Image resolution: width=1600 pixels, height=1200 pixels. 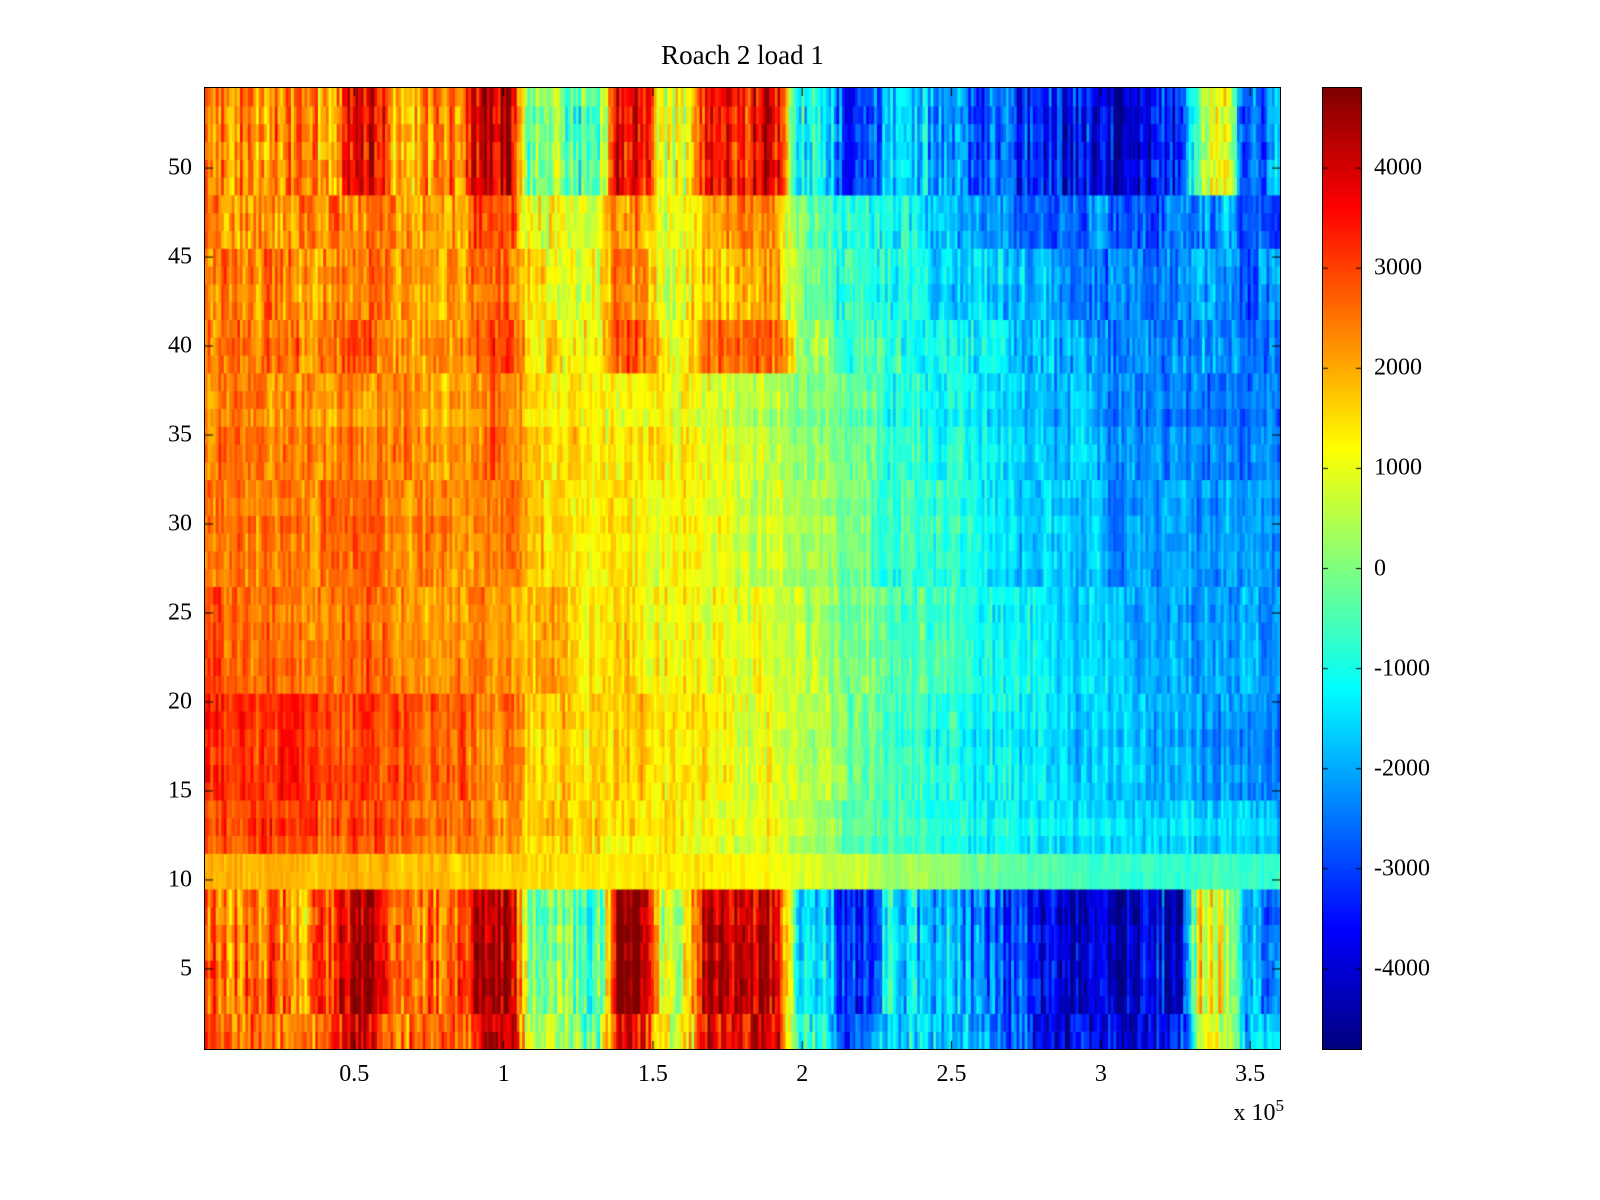 I want to click on y-tick-label: 25, so click(x=180, y=612).